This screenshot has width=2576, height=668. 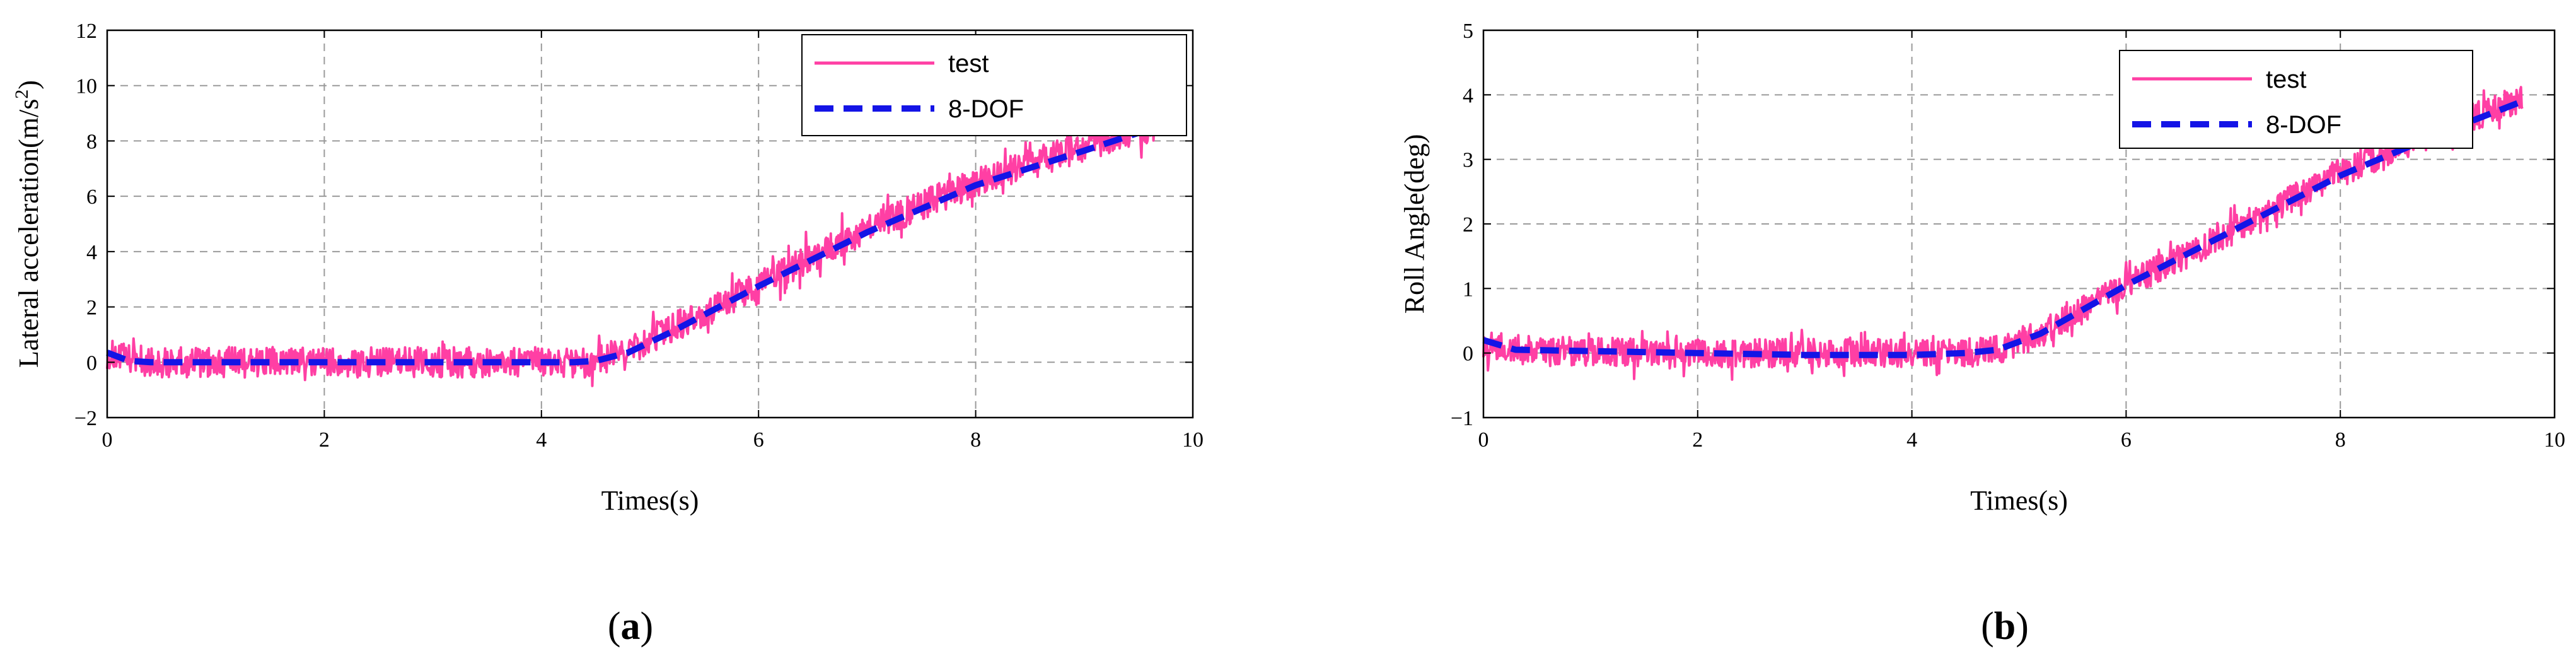 I want to click on y-axis-title: Roll Angle(deg), so click(x=1415, y=224).